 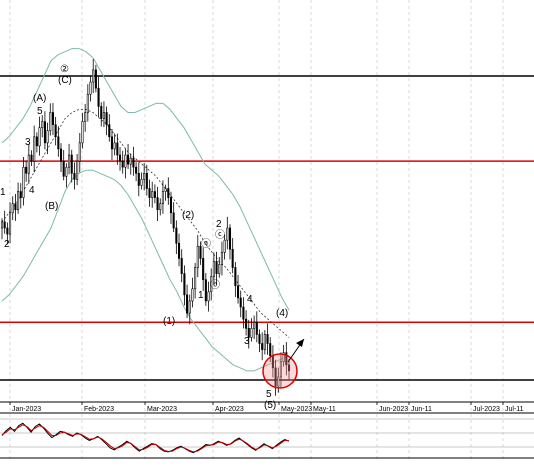 What do you see at coordinates (393, 409) in the screenshot?
I see `x-tick-label: Jun-2023` at bounding box center [393, 409].